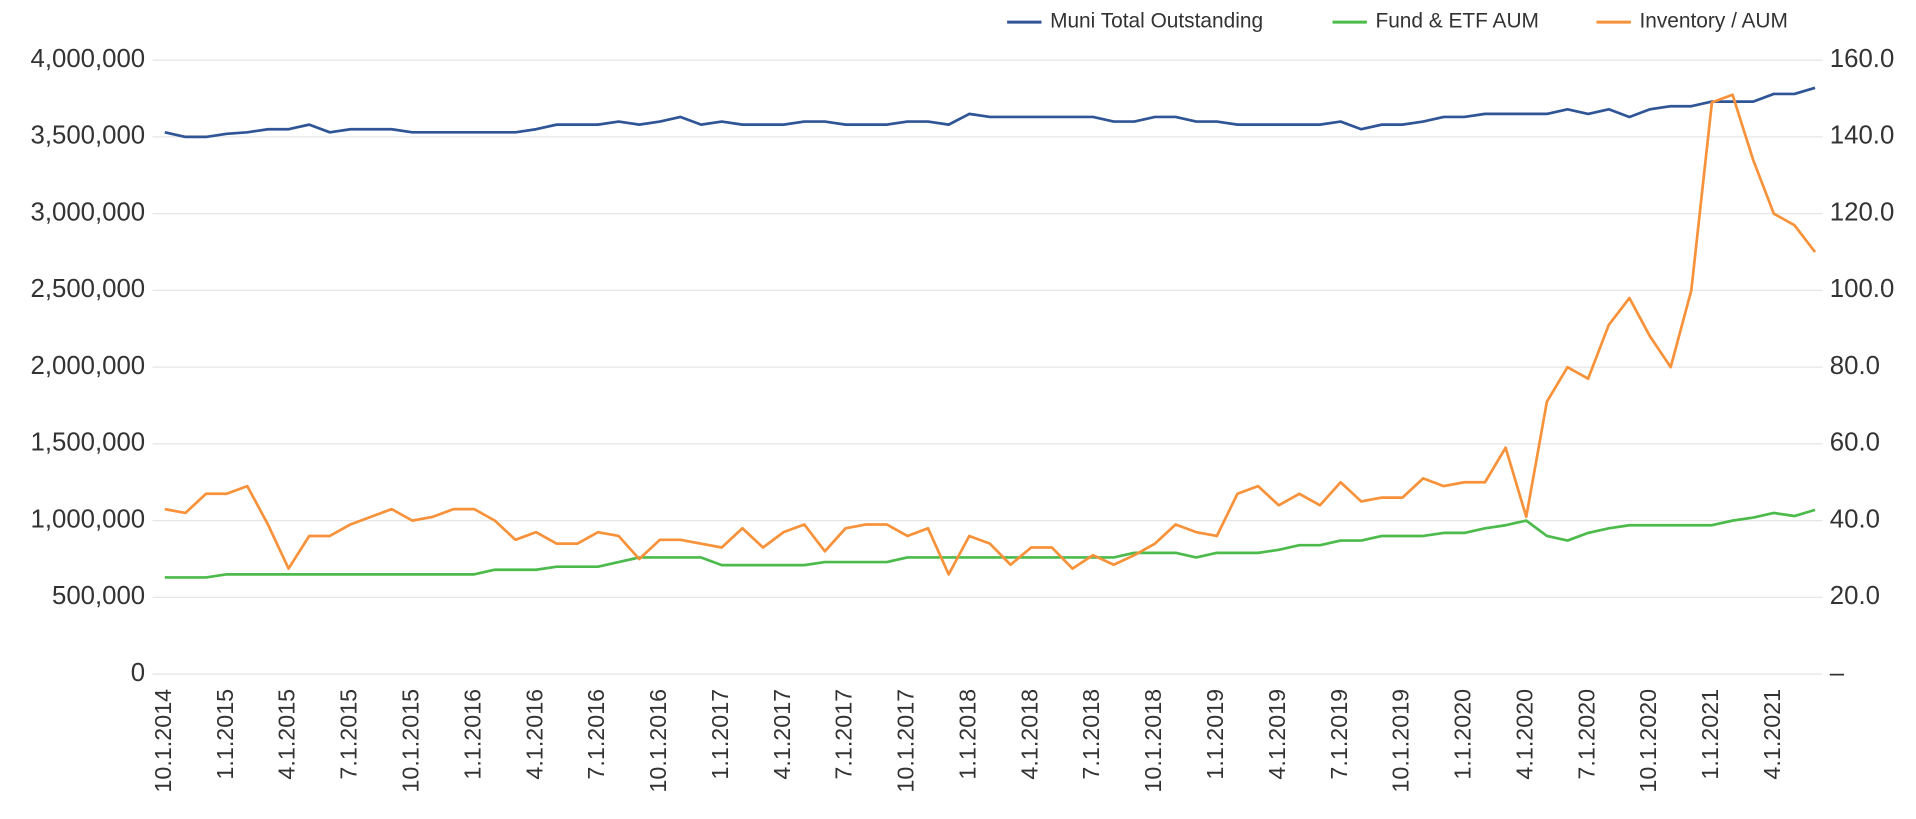  Describe the element at coordinates (1029, 734) in the screenshot. I see `x-tick-label: 4.1.2018` at that location.